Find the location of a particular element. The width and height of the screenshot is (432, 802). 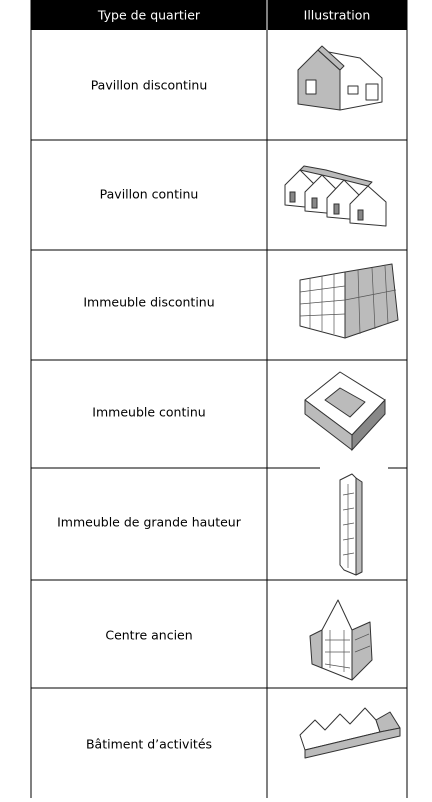

header-cell: Type de quartier is located at coordinates (149, 15).